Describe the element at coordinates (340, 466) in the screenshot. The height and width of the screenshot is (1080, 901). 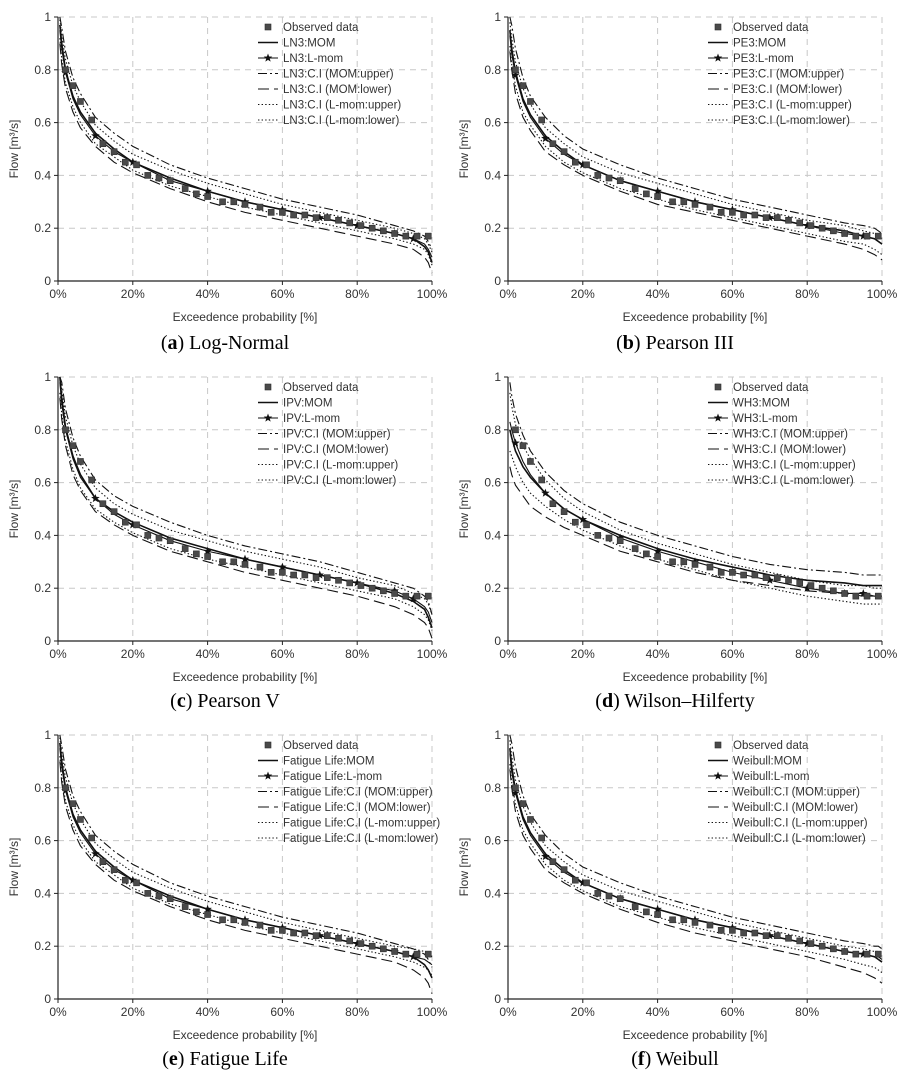
I see `legend-label: IPV:C.I (L-mom:upper)` at that location.